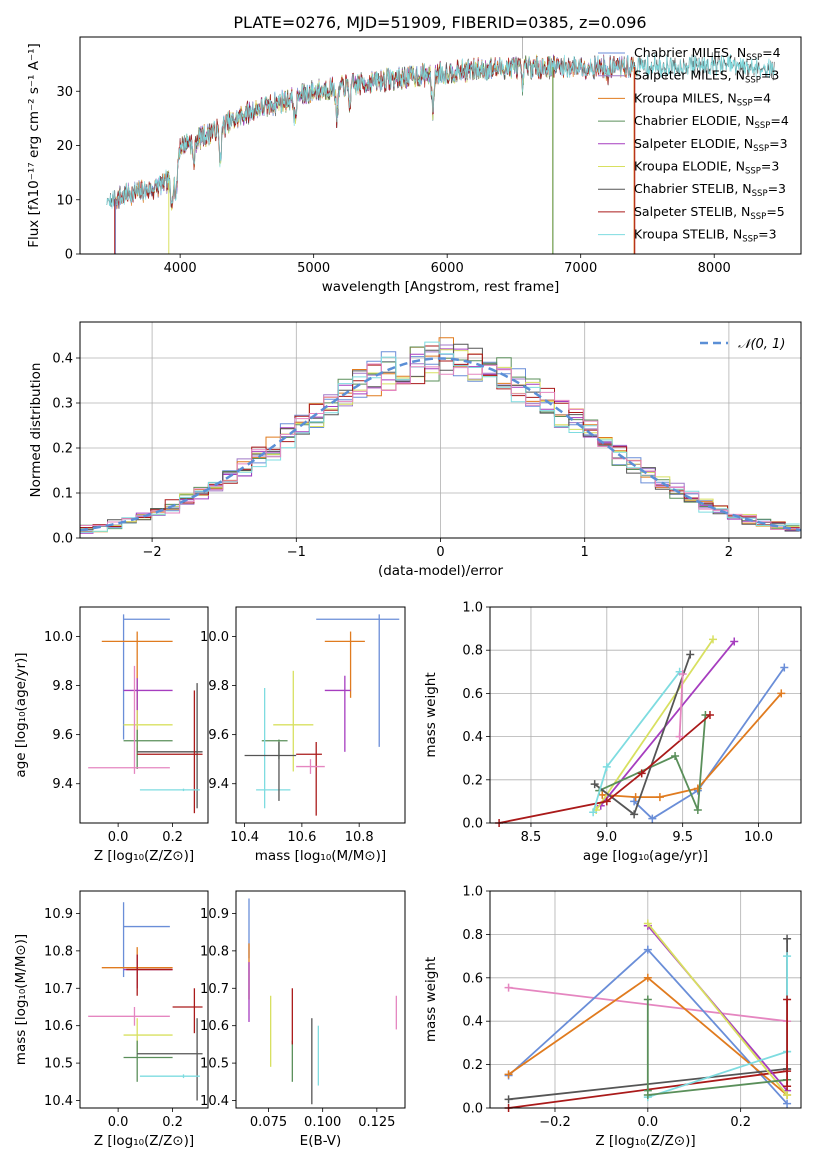  Describe the element at coordinates (729, 552) in the screenshot. I see `x-tick-label: 2` at that location.